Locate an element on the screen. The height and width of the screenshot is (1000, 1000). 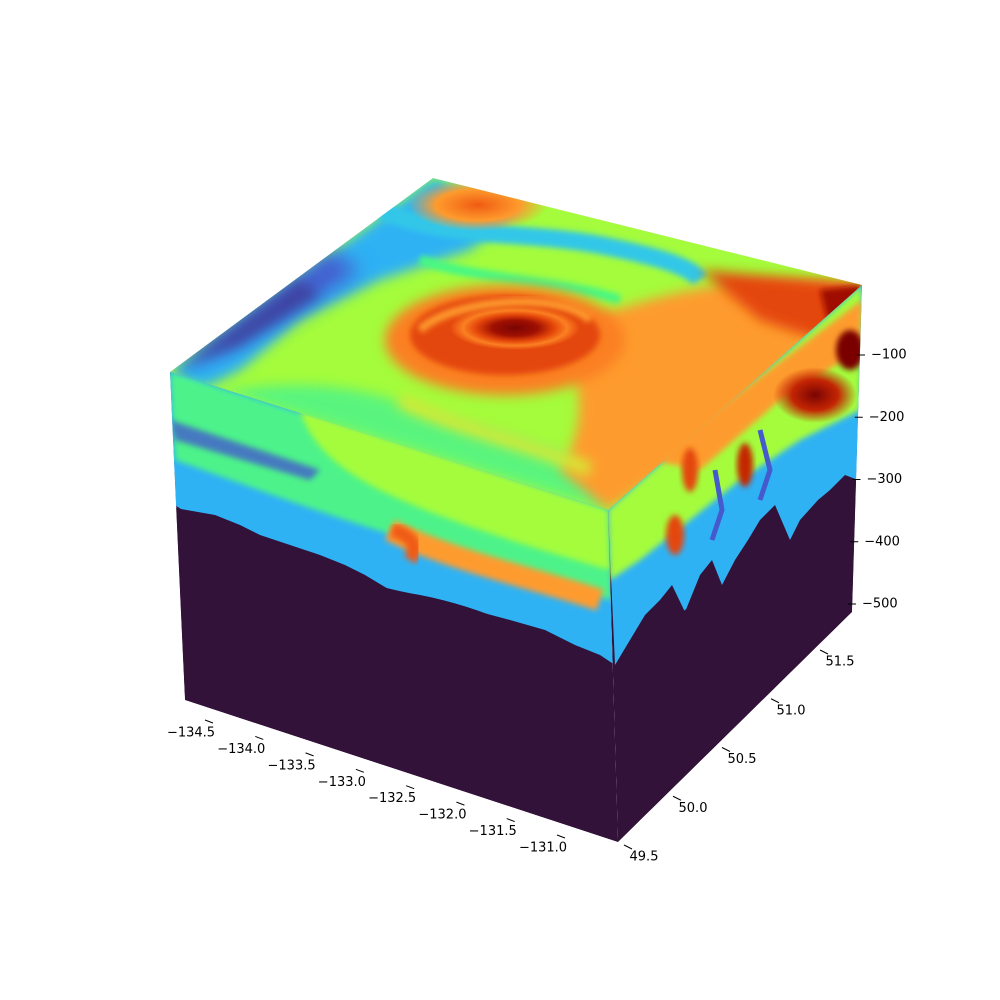
y-axis-tick-label: 50.0 is located at coordinates (693, 808).